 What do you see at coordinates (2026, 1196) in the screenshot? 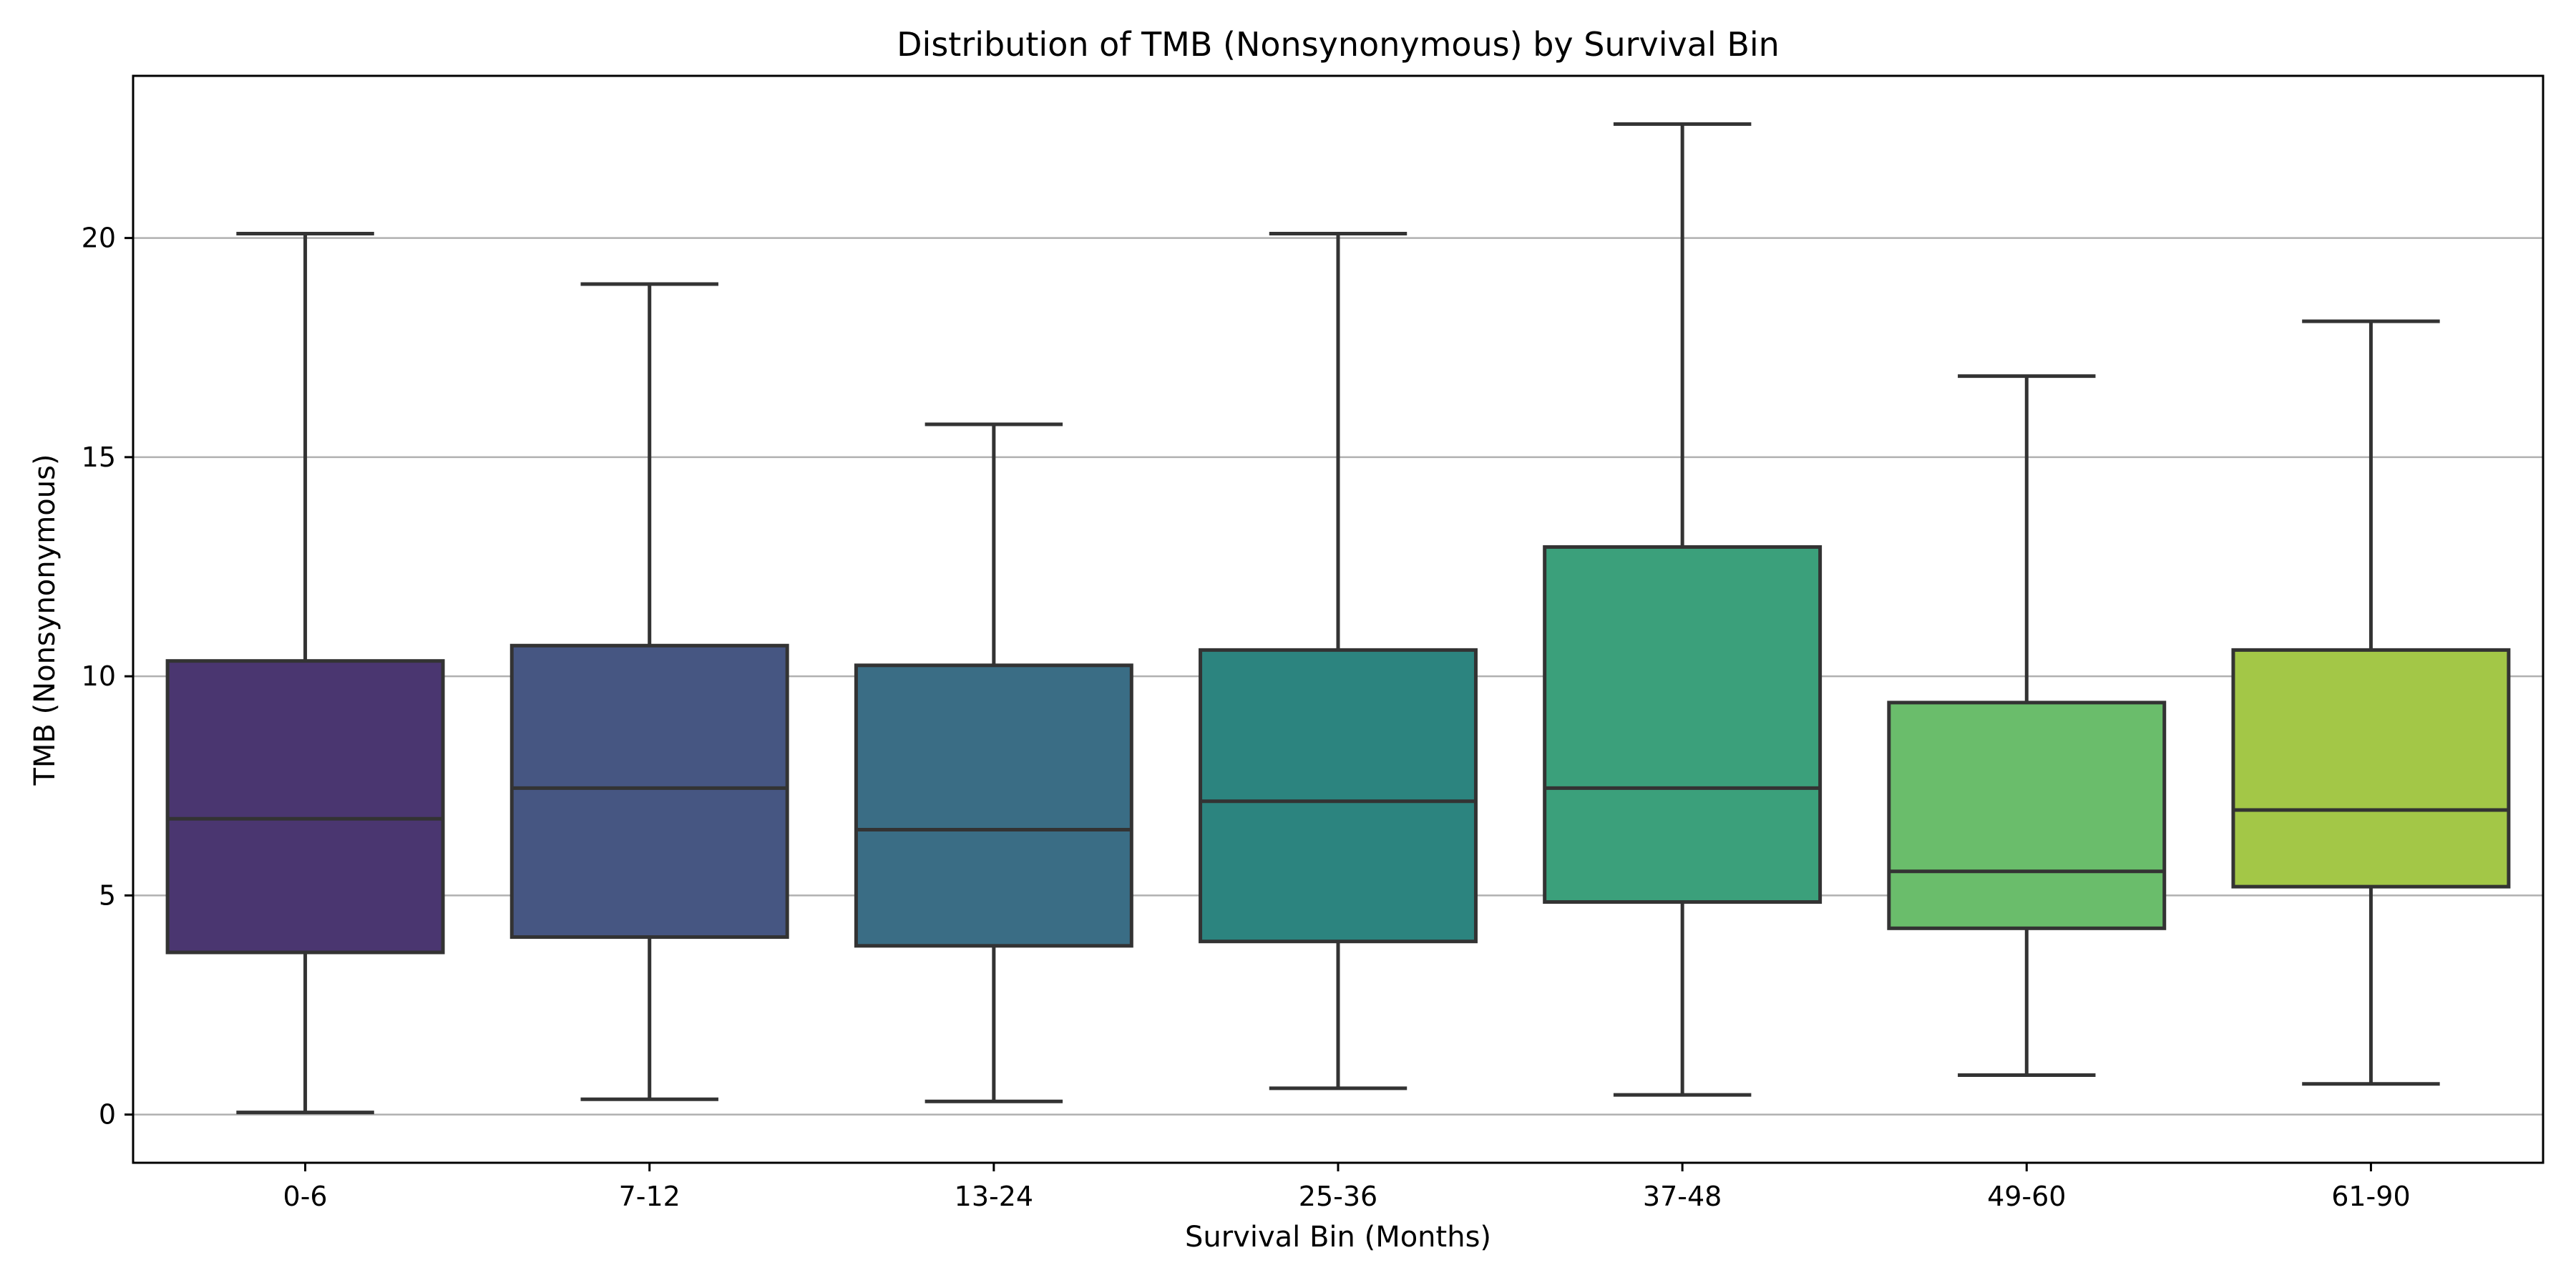
I see `x-tick-label: 49-60` at bounding box center [2026, 1196].